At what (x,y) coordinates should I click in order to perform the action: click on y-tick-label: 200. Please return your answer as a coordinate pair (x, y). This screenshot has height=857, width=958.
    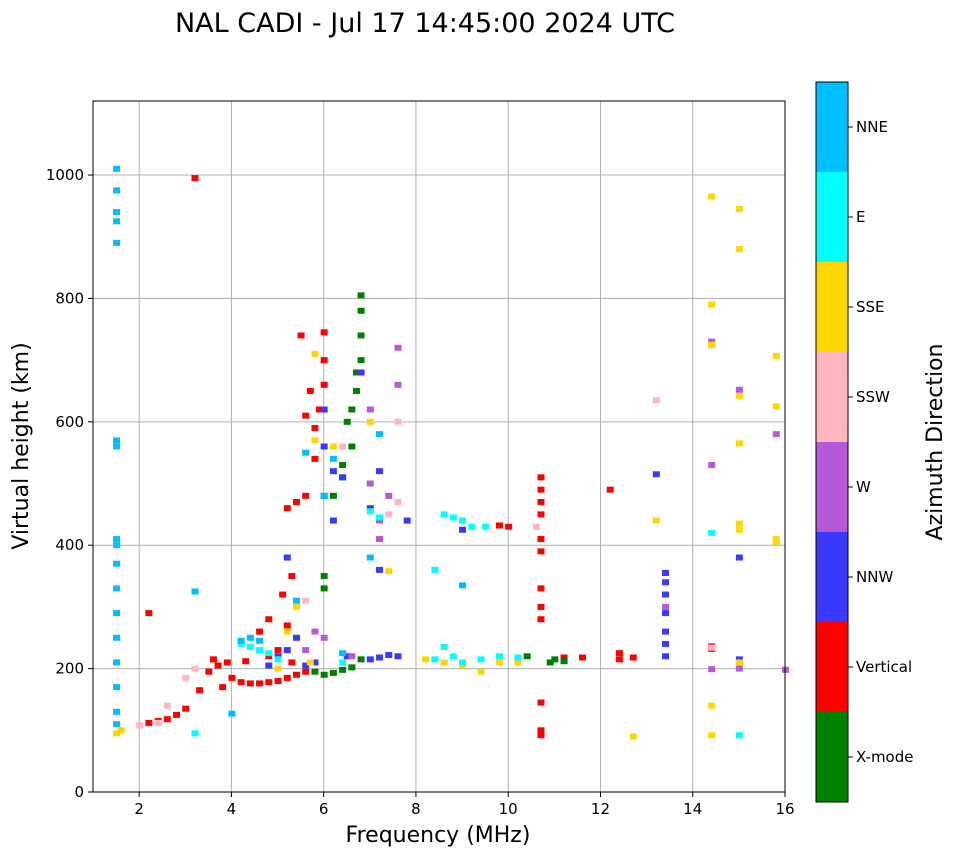
    Looking at the image, I should click on (69, 669).